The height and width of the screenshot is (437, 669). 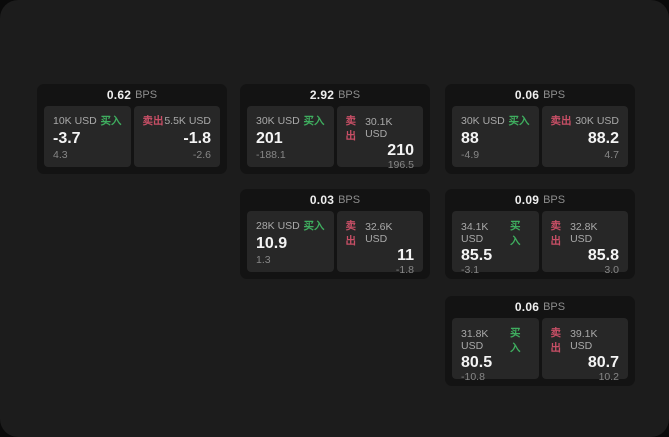 I want to click on sell-change-value: 3.0, so click(x=611, y=270).